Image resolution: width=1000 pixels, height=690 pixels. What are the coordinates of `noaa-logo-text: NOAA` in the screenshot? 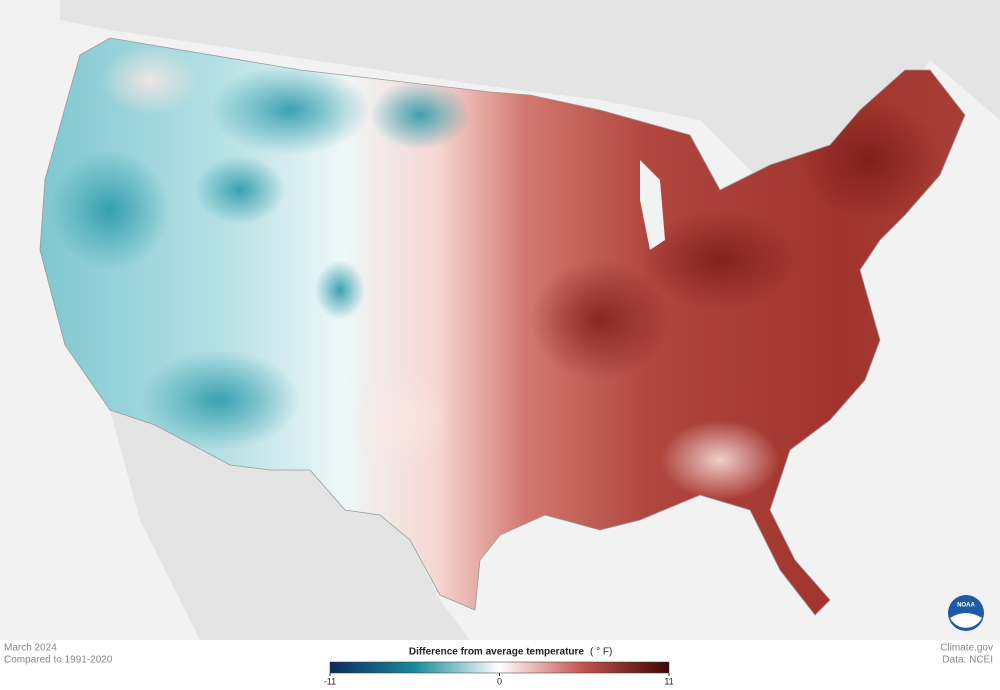 It's located at (966, 606).